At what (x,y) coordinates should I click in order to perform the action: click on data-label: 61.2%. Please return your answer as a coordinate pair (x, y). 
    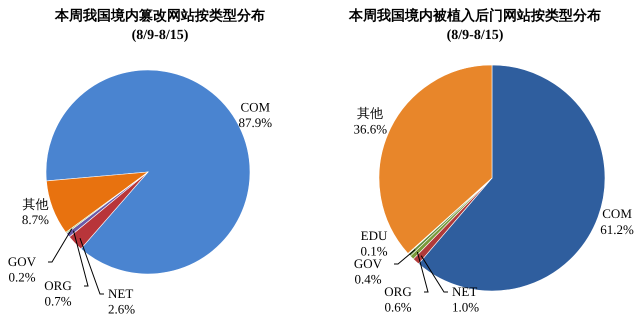
    Looking at the image, I should click on (617, 229).